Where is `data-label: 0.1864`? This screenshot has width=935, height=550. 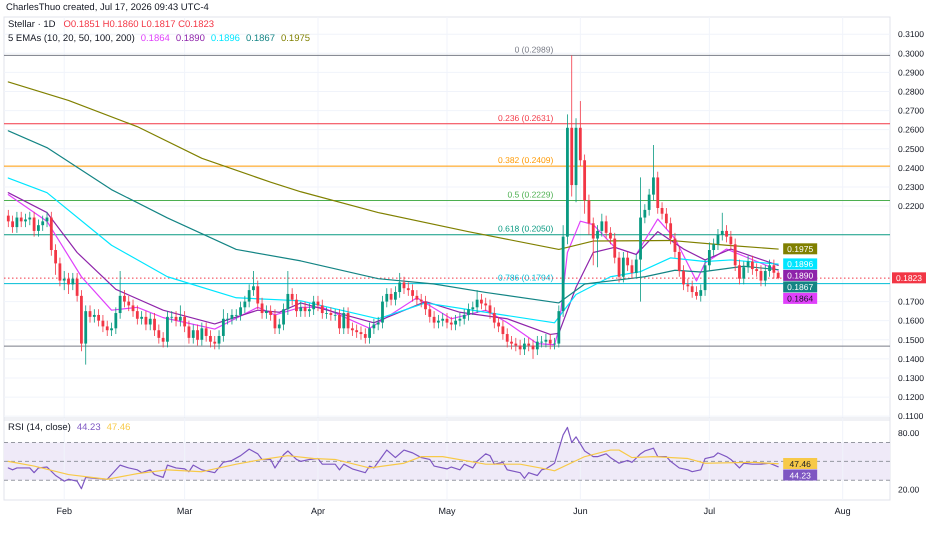 data-label: 0.1864 is located at coordinates (800, 299).